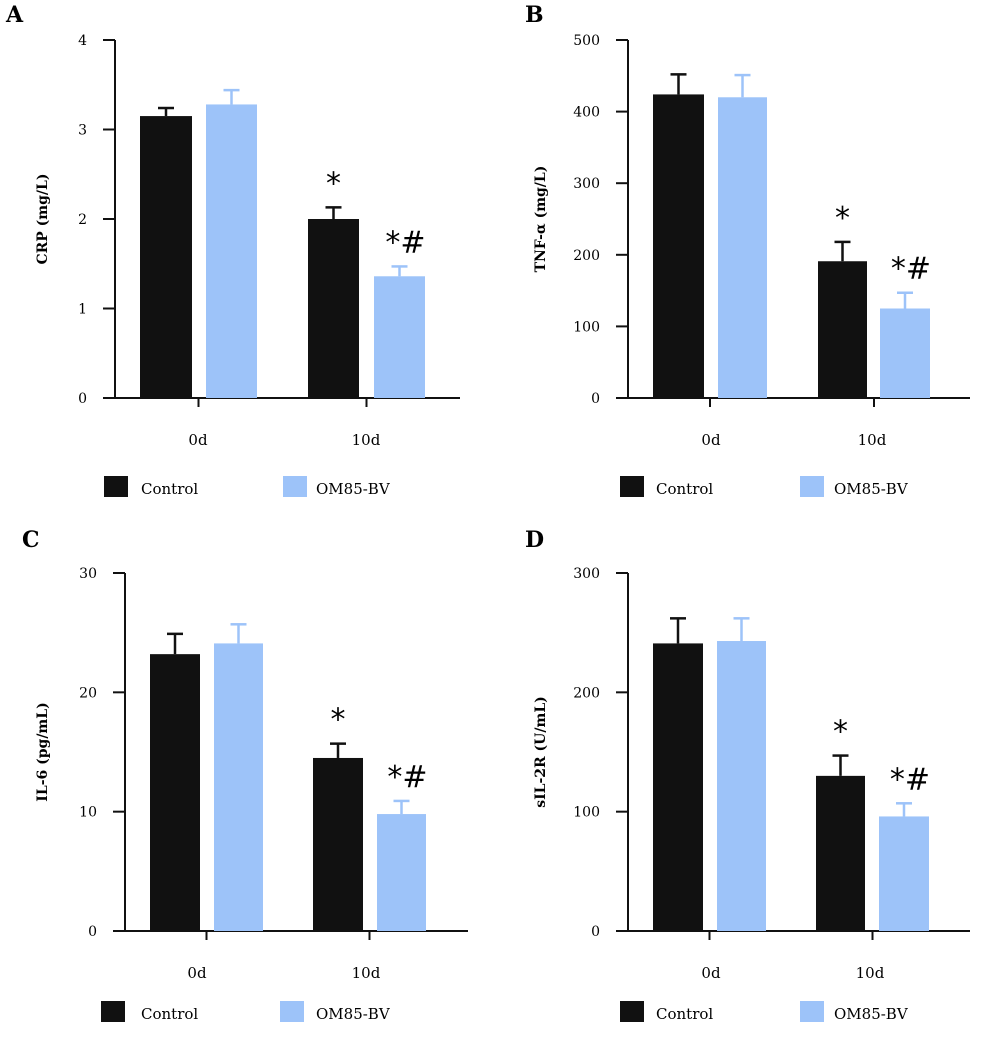  What do you see at coordinates (43, 751) in the screenshot?
I see `y-axis-label: IL-6 (pg/mL)` at bounding box center [43, 751].